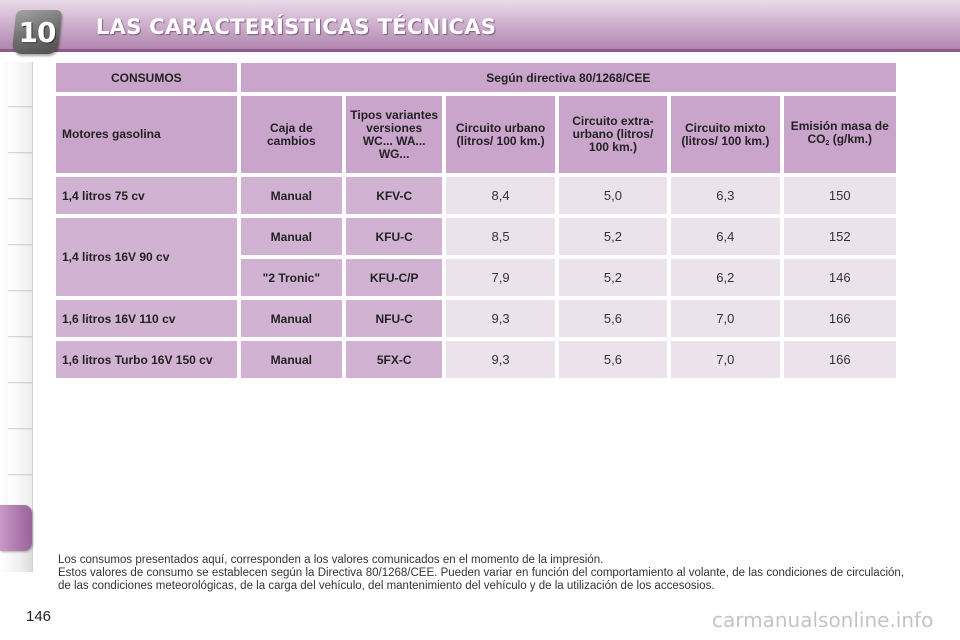 The height and width of the screenshot is (640, 960). Describe the element at coordinates (839, 236) in the screenshot. I see `row-co2: 152` at that location.